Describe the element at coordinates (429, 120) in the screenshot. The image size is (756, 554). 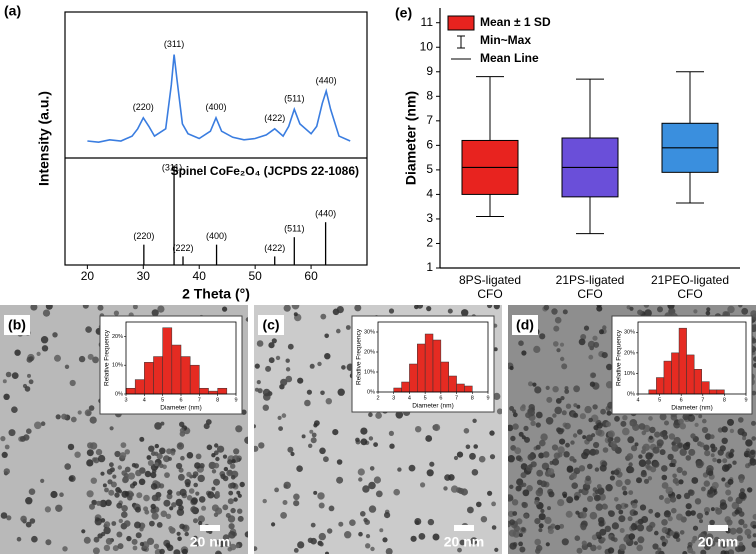
I see `y-tick-label: 7` at that location.